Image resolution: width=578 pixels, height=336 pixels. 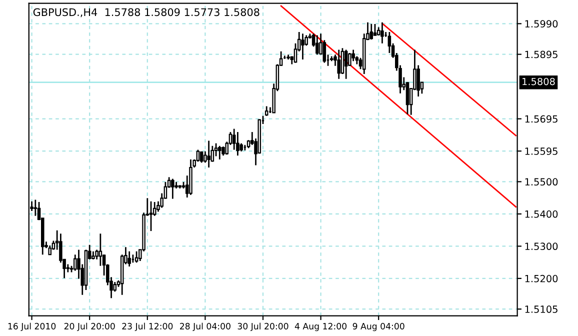 I want to click on x-tick-label: 30 Jul 20:00, so click(x=263, y=327).